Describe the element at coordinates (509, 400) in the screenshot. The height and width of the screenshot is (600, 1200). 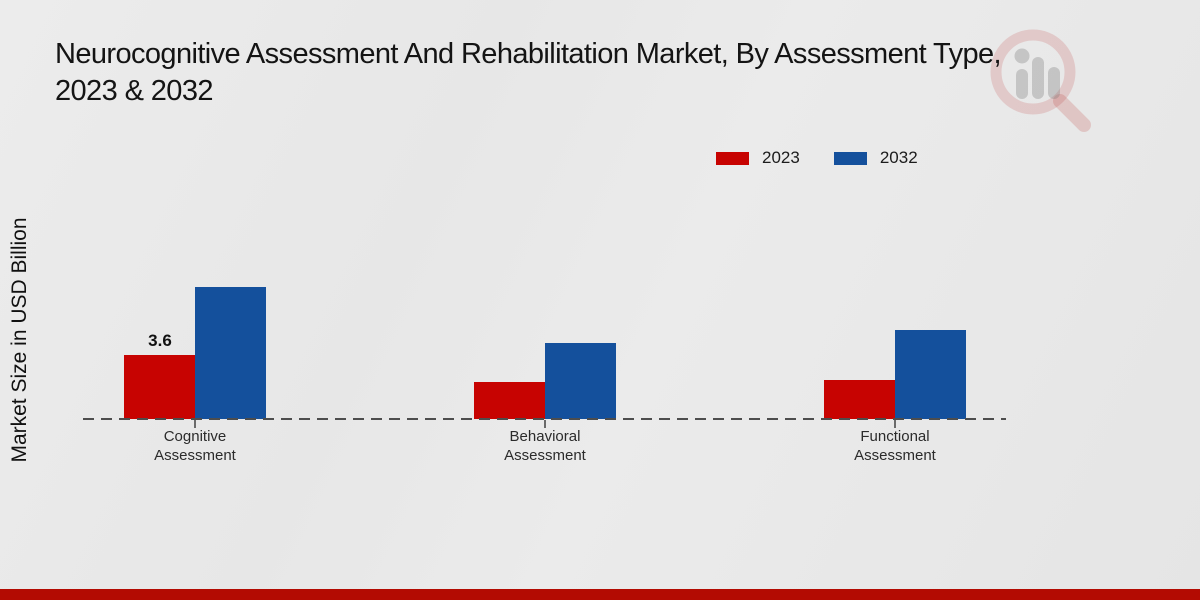
I see `bar-2023-behavioral-assessment` at that location.